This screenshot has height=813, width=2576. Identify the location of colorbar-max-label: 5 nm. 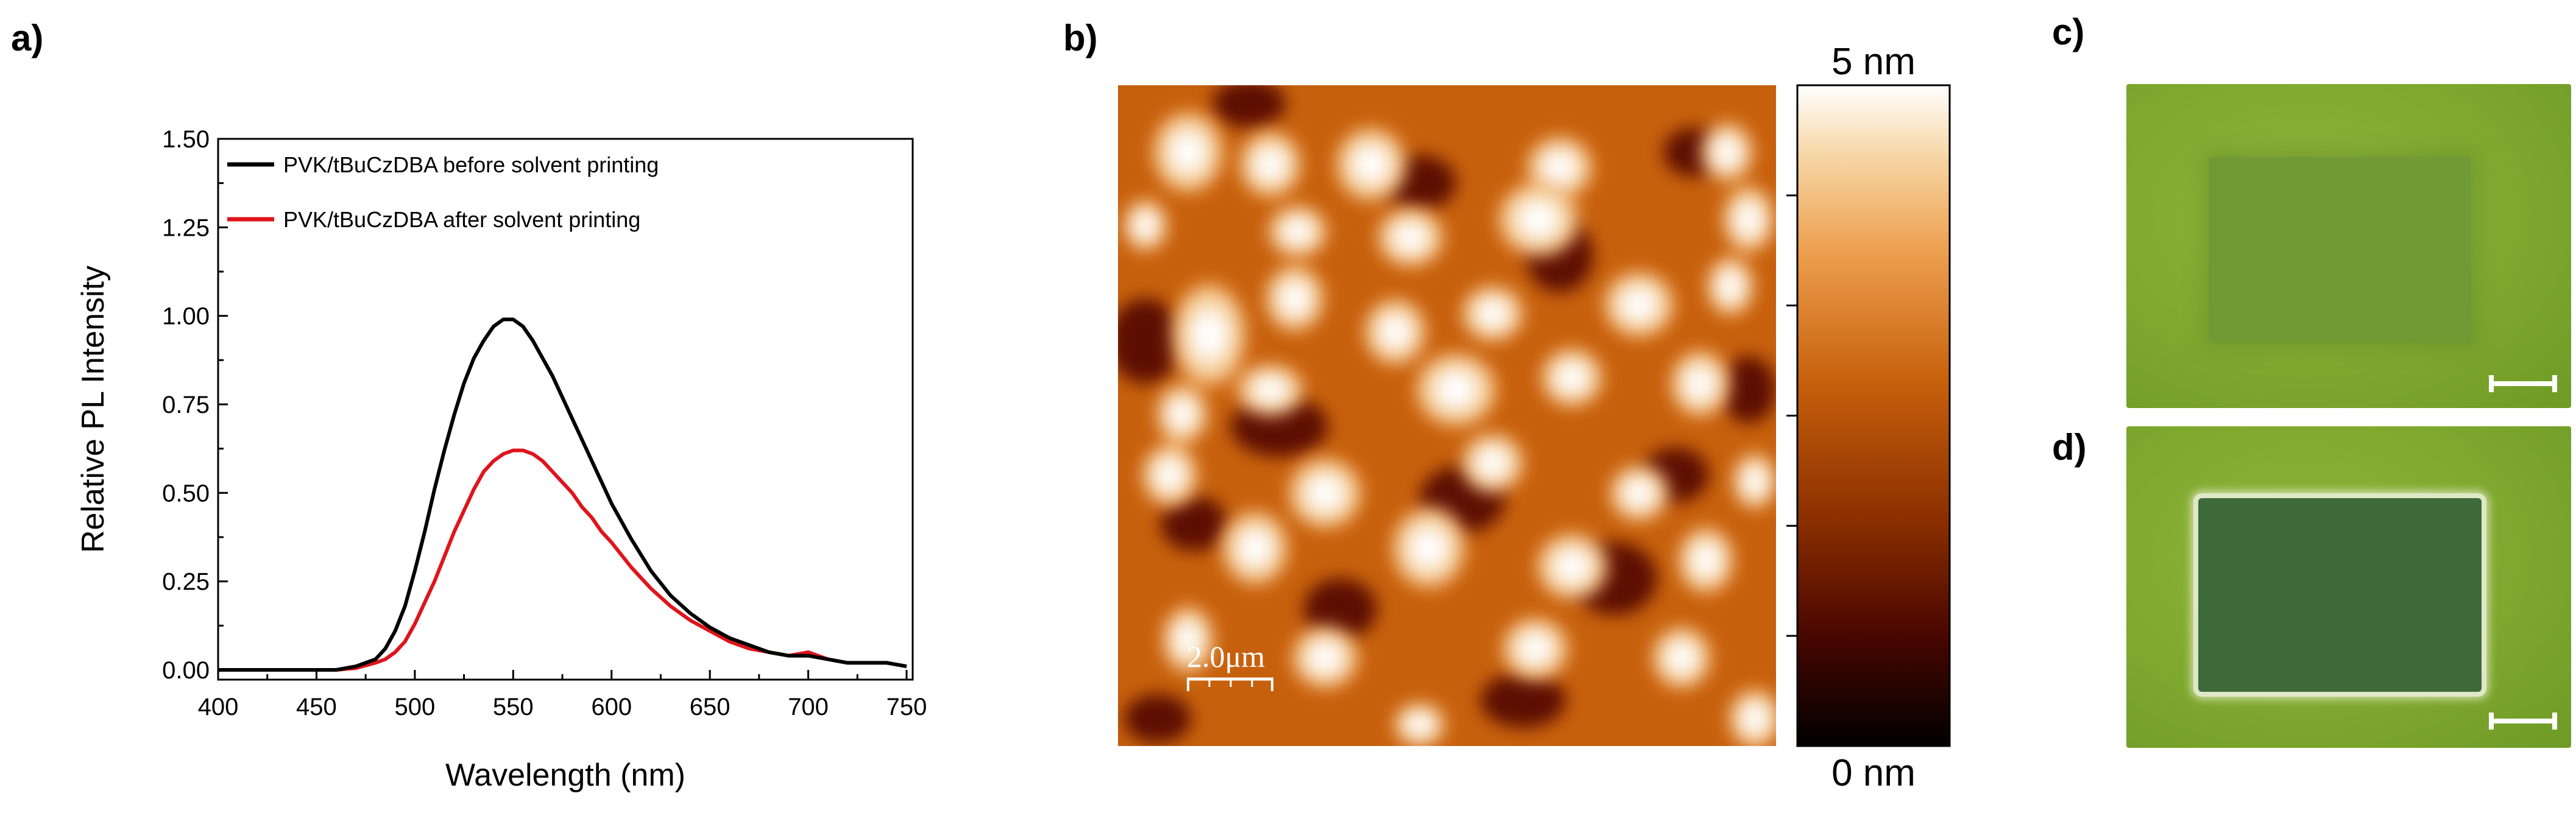
(1873, 62).